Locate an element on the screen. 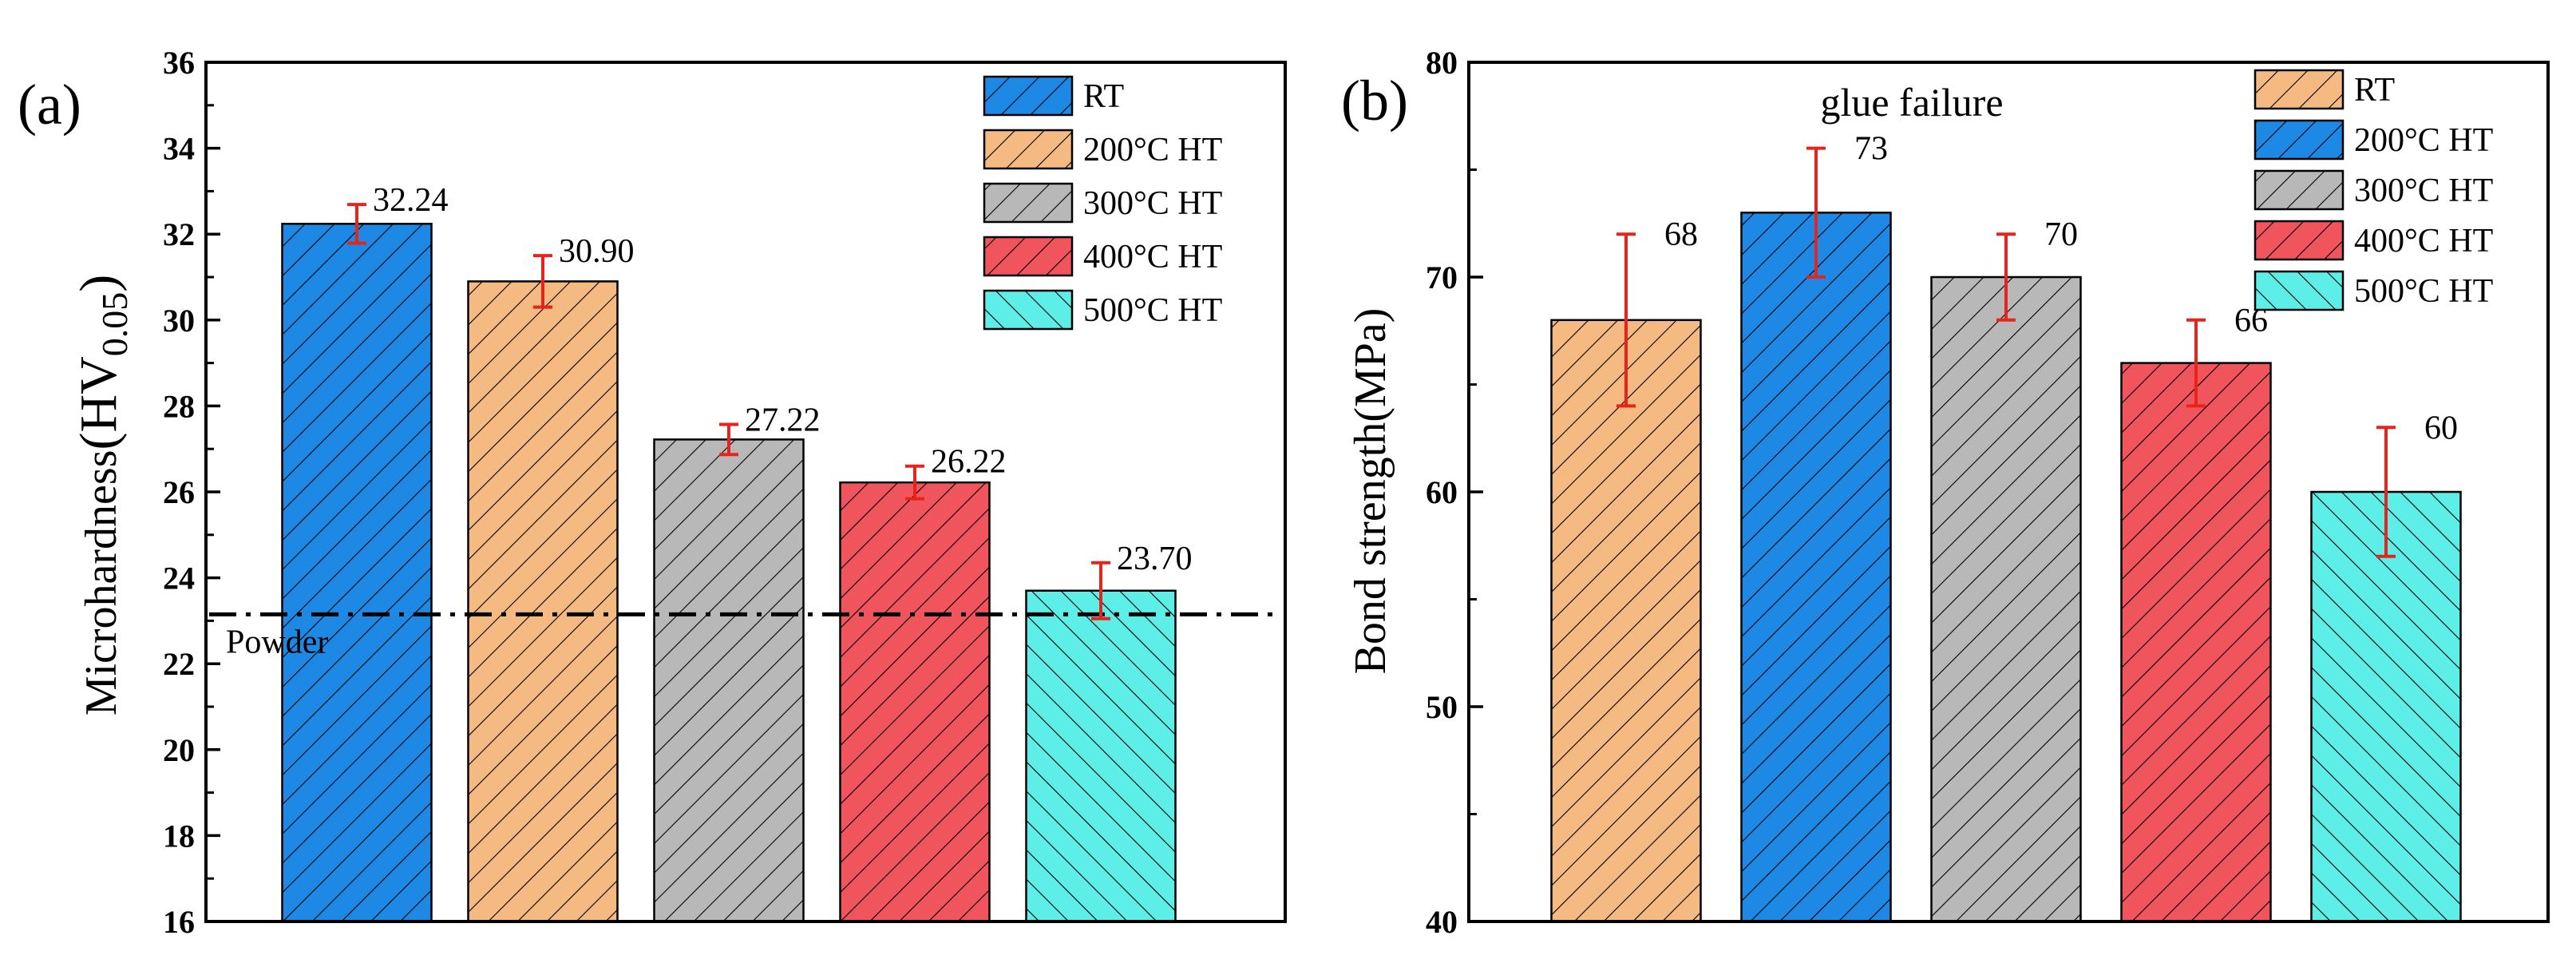 This screenshot has width=2576, height=967. panel-a-tick-label: 28 is located at coordinates (179, 406).